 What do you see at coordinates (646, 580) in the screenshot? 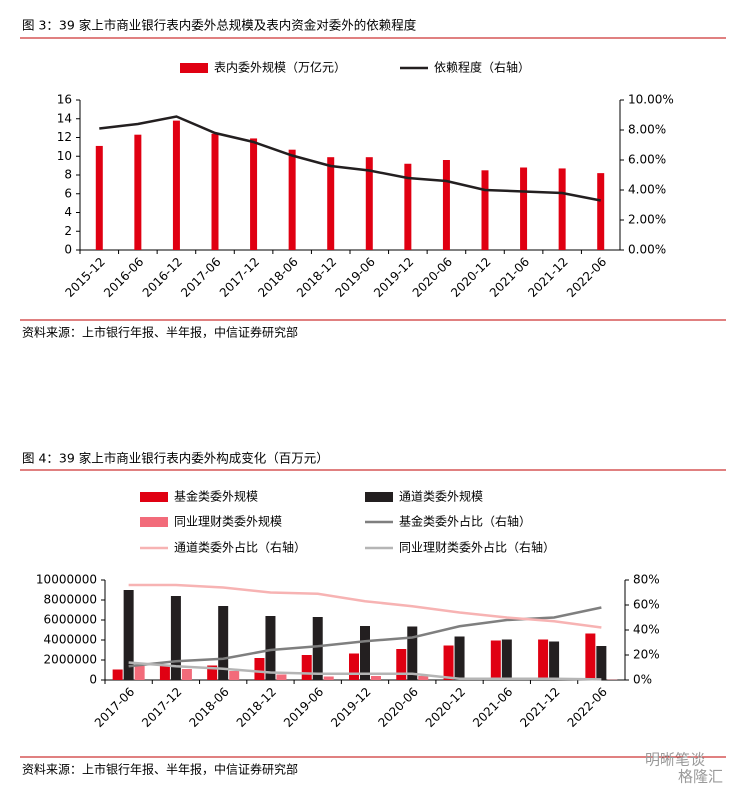
I see `y2-tick-label: 80%` at bounding box center [646, 580].